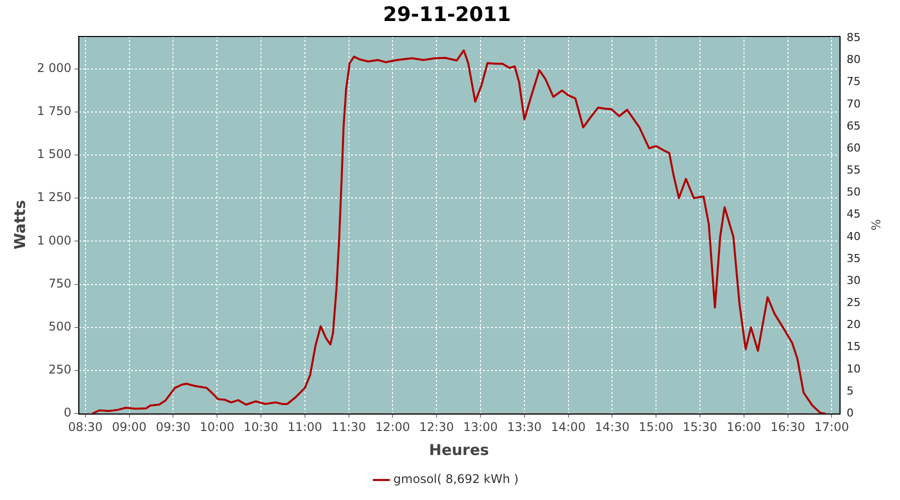  Describe the element at coordinates (853, 214) in the screenshot. I see `y2-tick-label: 45` at that location.